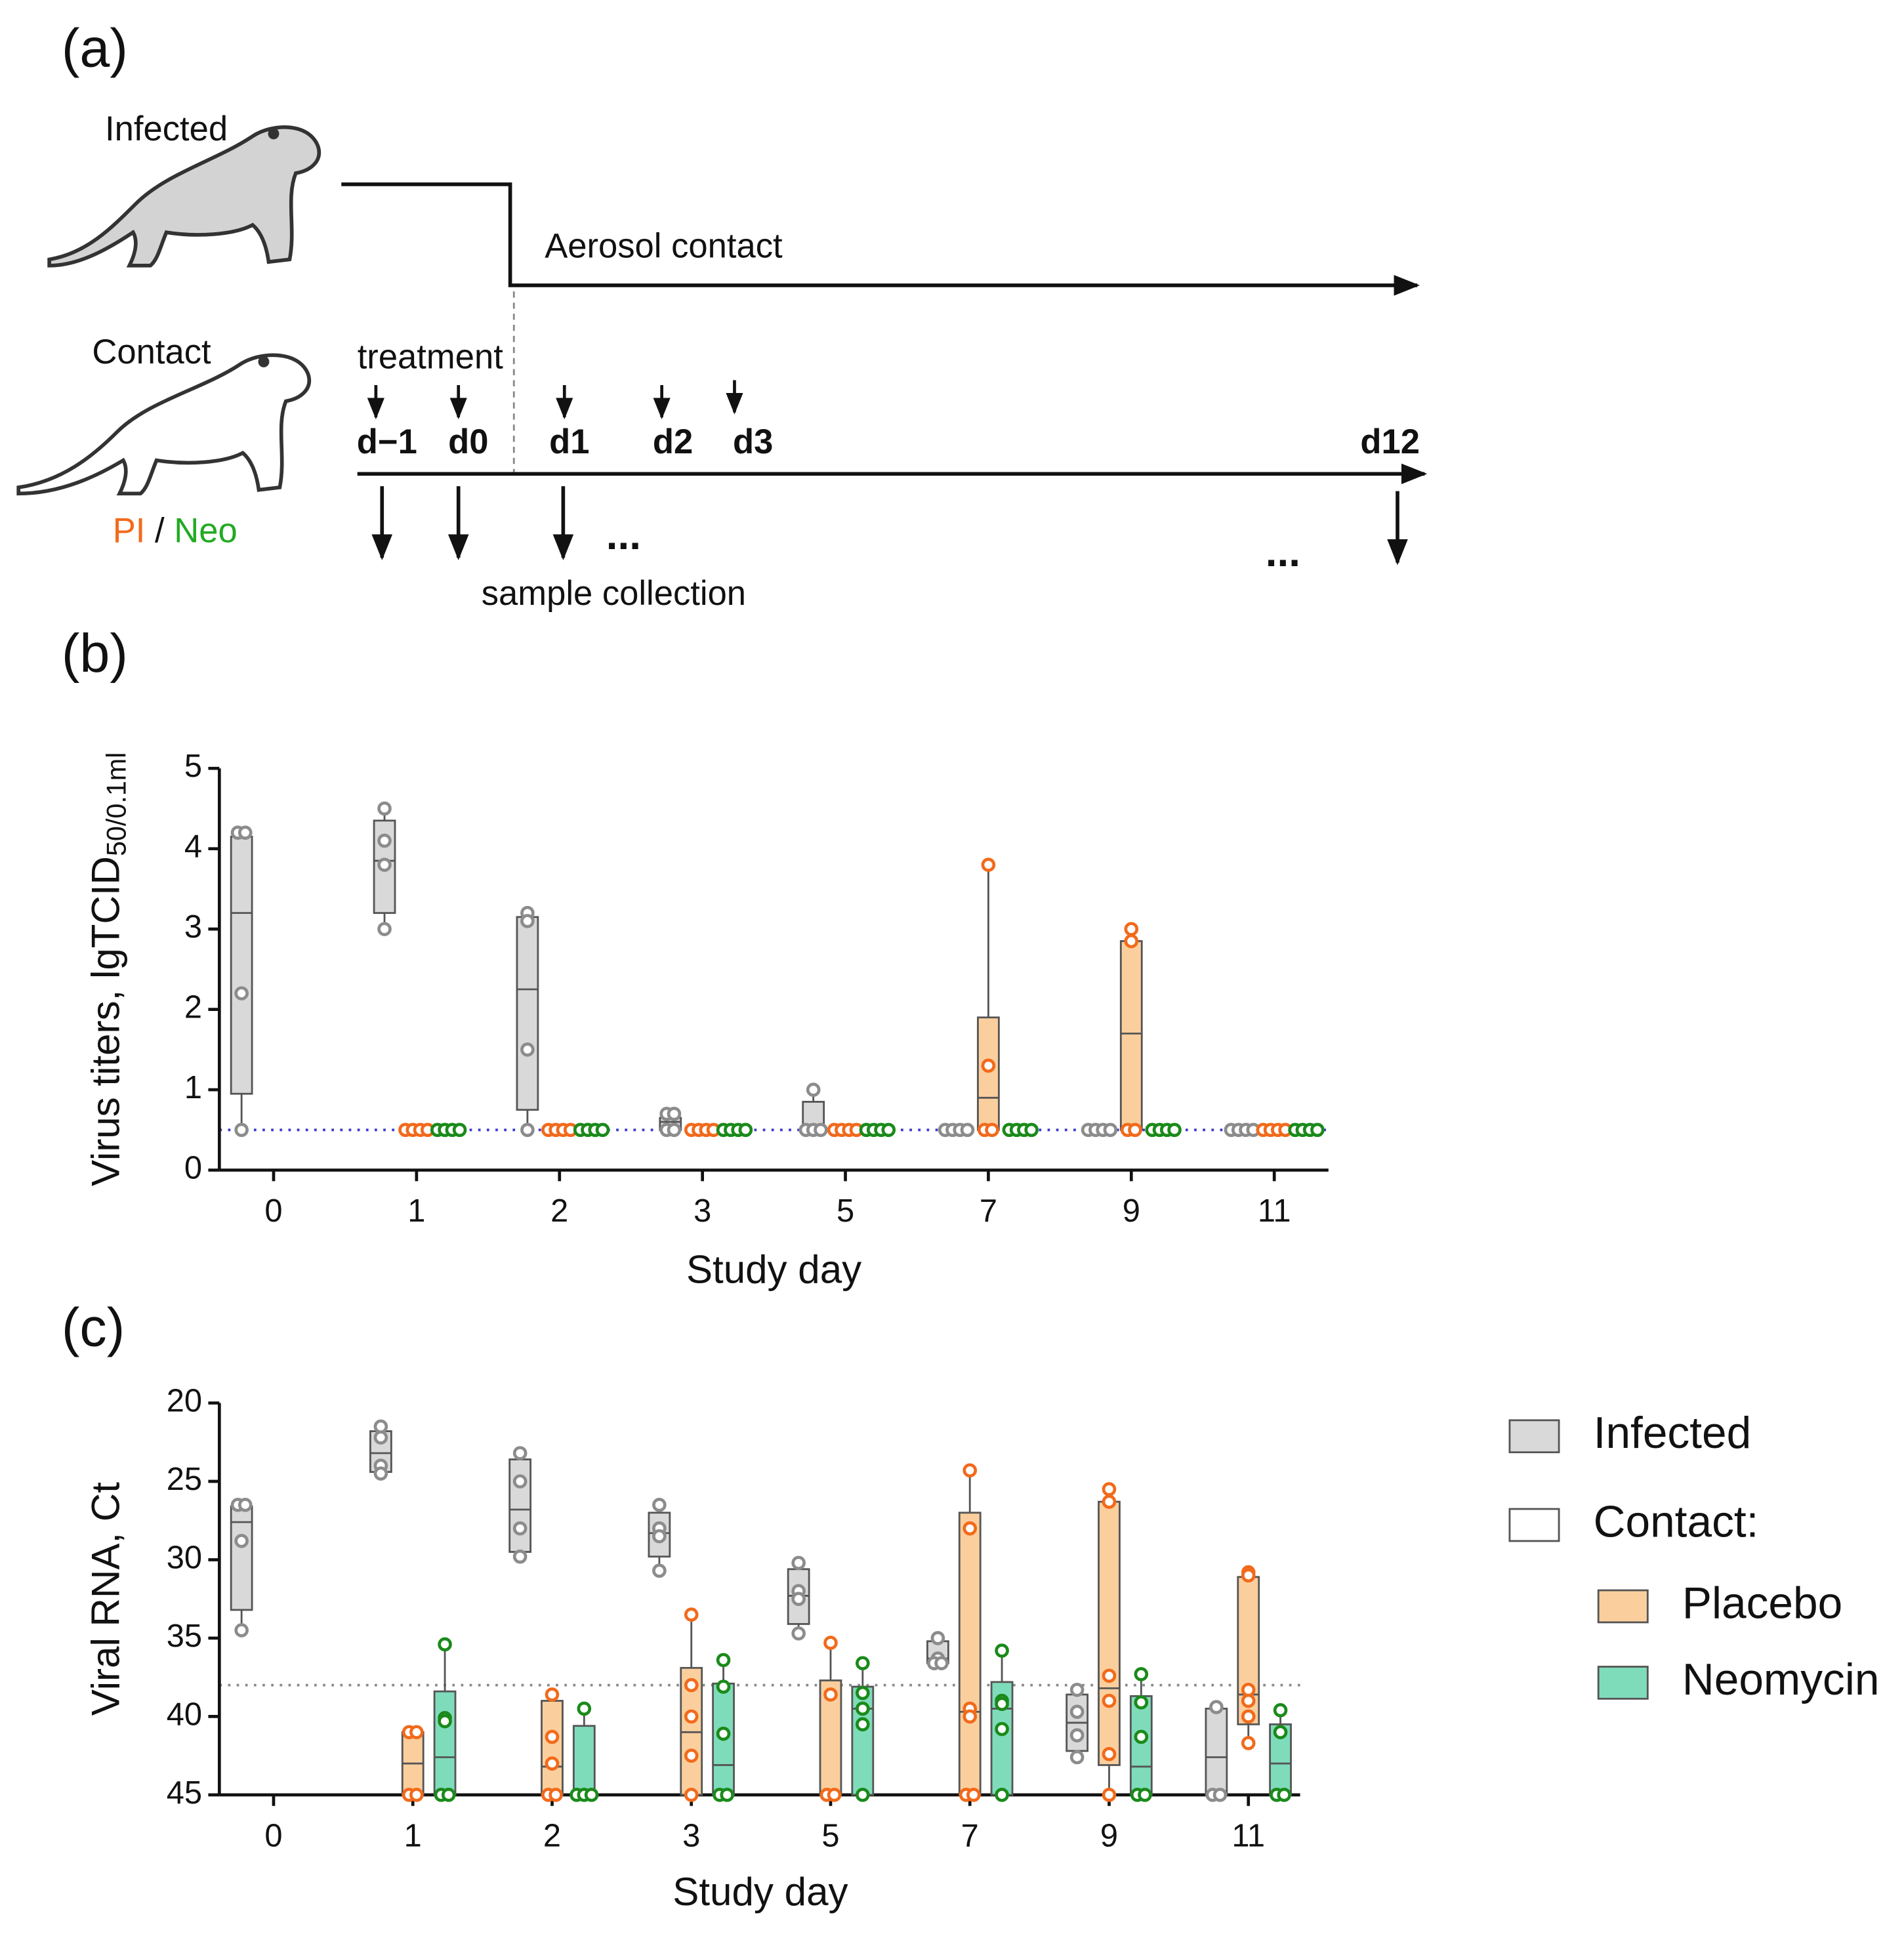 This screenshot has width=1904, height=1936. Describe the element at coordinates (184, 1557) in the screenshot. I see `y-tick-label: 30` at that location.